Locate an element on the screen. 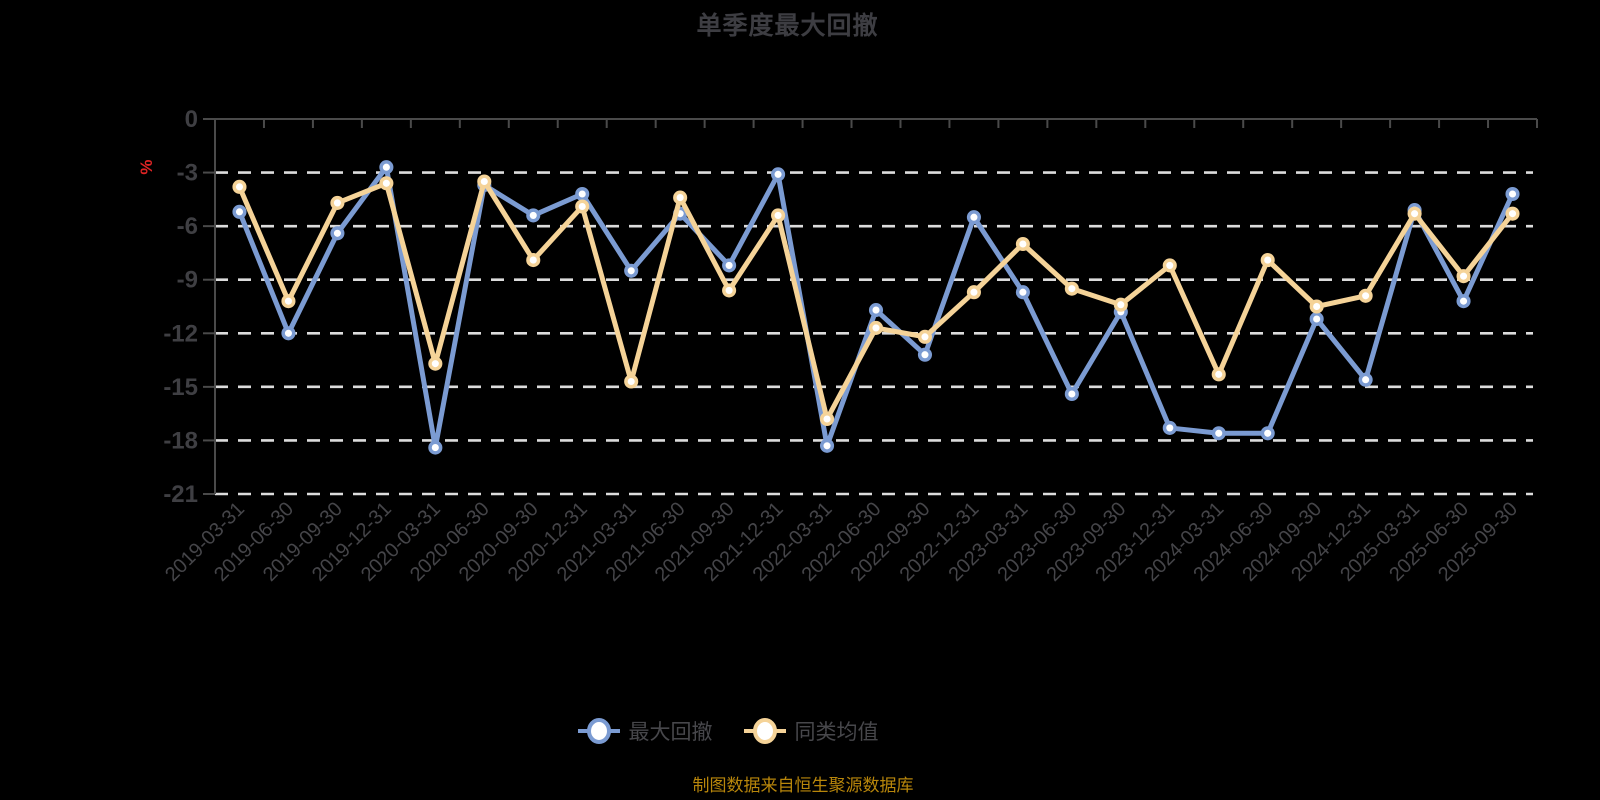  y-axis-label: -6 is located at coordinates (187, 226).